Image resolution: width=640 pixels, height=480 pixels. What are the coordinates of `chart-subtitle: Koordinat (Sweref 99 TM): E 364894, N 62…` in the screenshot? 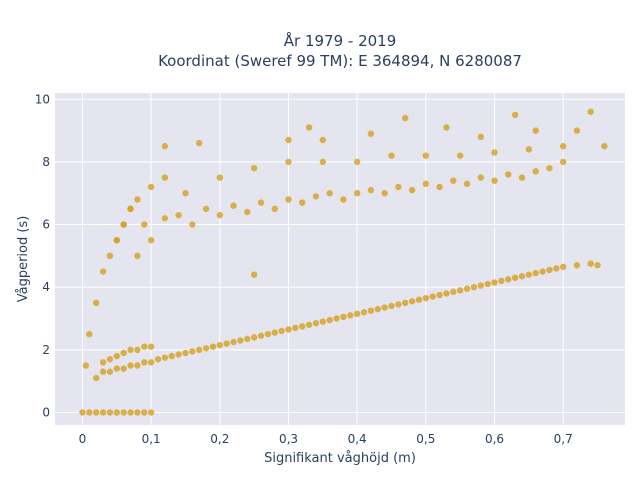 It's located at (340, 61).